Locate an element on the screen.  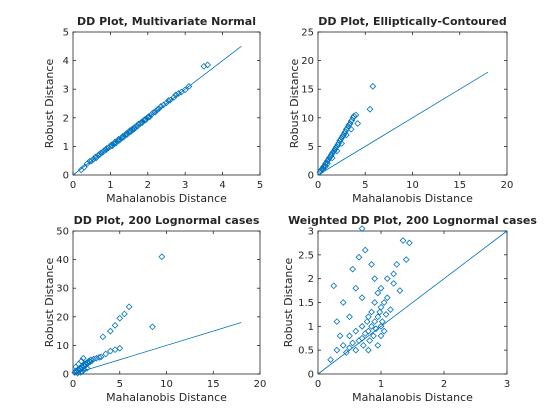
y-tick-label: 50 is located at coordinates (62, 232).